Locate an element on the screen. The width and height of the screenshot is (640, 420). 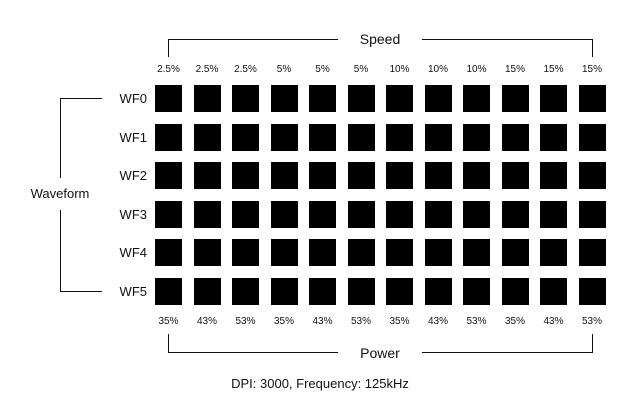
waveform-label: WF3 is located at coordinates (133, 214).